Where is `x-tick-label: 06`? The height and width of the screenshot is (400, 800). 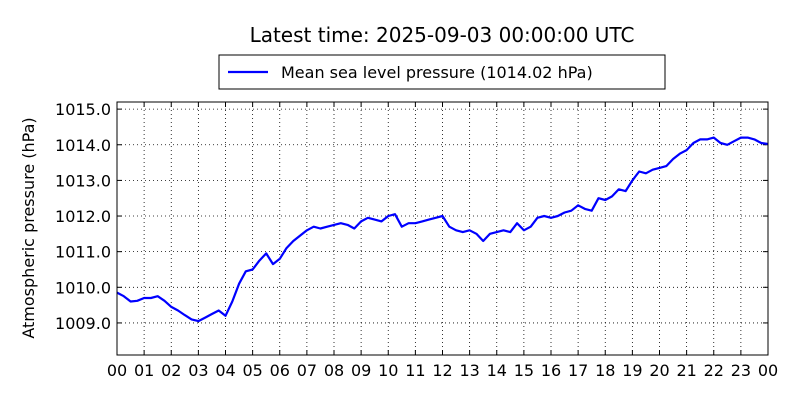
x-tick-label: 06 is located at coordinates (280, 370).